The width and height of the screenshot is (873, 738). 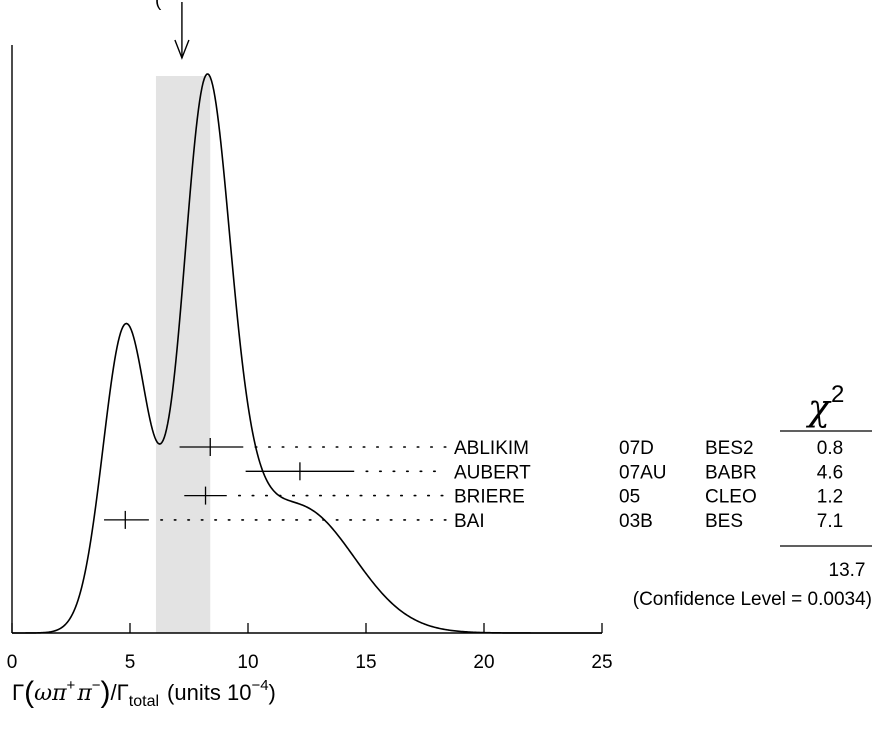 I want to click on measurement-row: BAI 03B BES 7.1, so click(x=473, y=521).